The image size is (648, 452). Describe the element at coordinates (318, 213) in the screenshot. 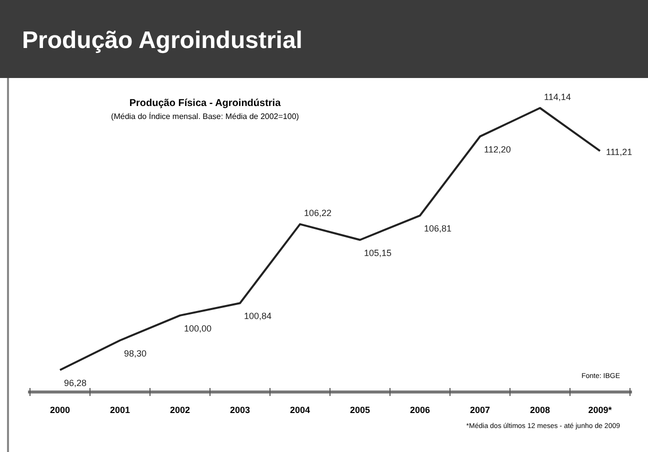

I see `data-label: 106,22` at that location.